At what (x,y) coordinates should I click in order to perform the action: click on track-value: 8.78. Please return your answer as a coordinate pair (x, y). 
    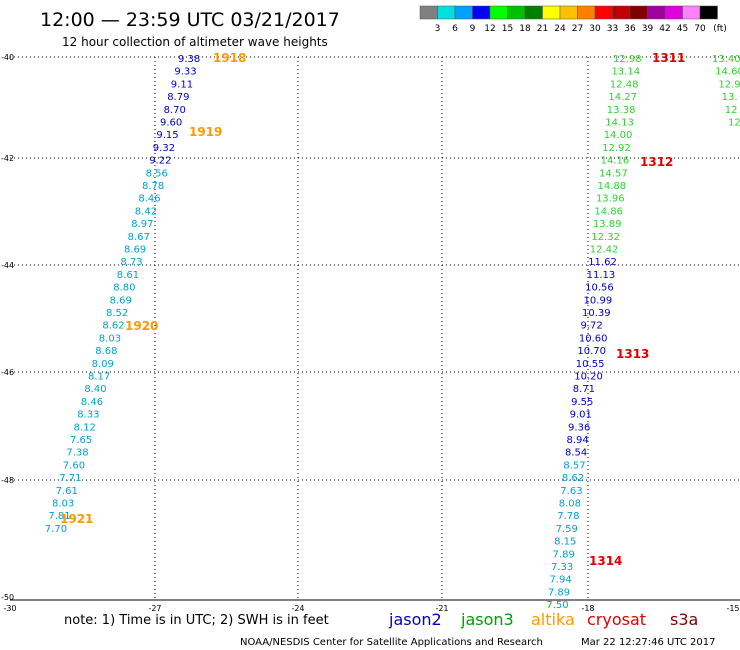
    Looking at the image, I should click on (153, 186).